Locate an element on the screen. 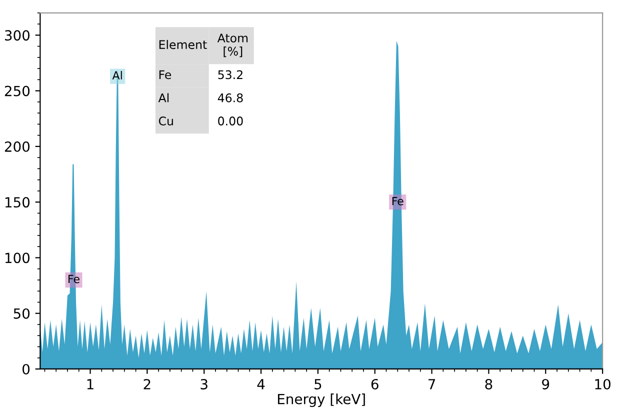 The image size is (618, 416). x-tick-label: 7 is located at coordinates (432, 384).